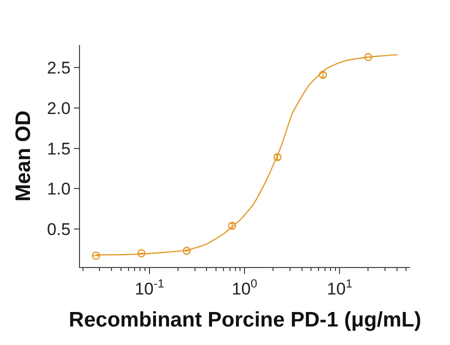  Describe the element at coordinates (58, 68) in the screenshot. I see `y-tick-label: 2.5` at that location.